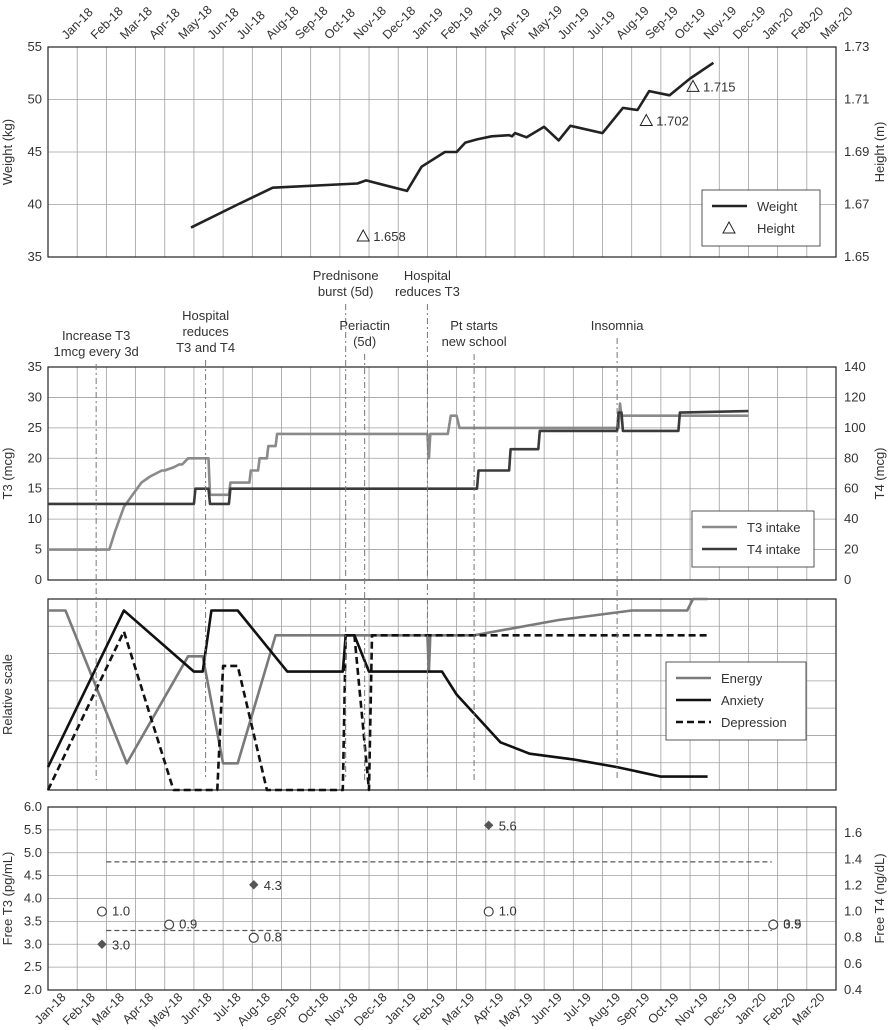 This screenshot has width=895, height=1030. Describe the element at coordinates (35, 427) in the screenshot. I see `y-tick-label: 25` at that location.